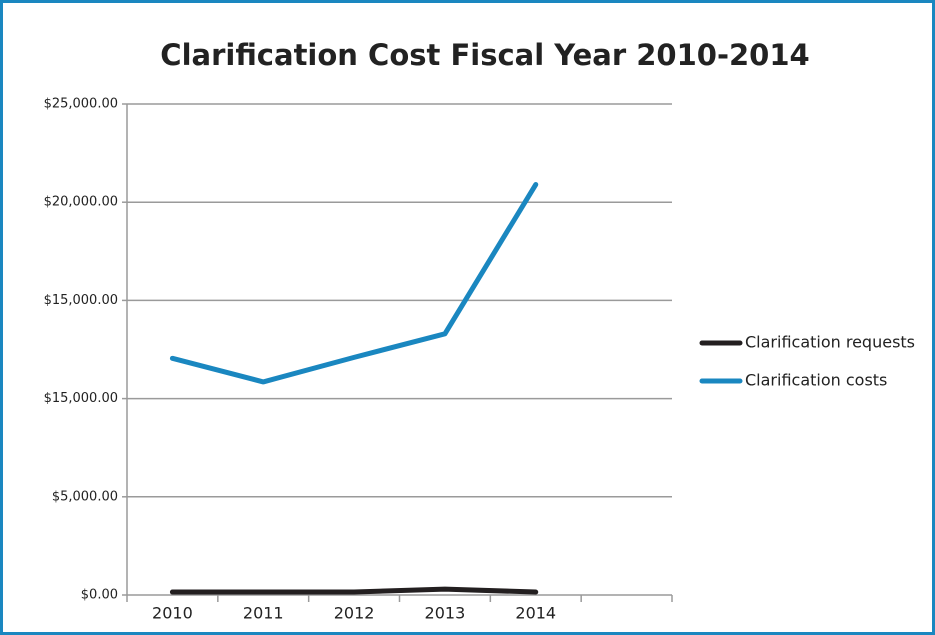 The height and width of the screenshot is (635, 935). What do you see at coordinates (263, 613) in the screenshot?
I see `x-tick-label: 2011` at bounding box center [263, 613].